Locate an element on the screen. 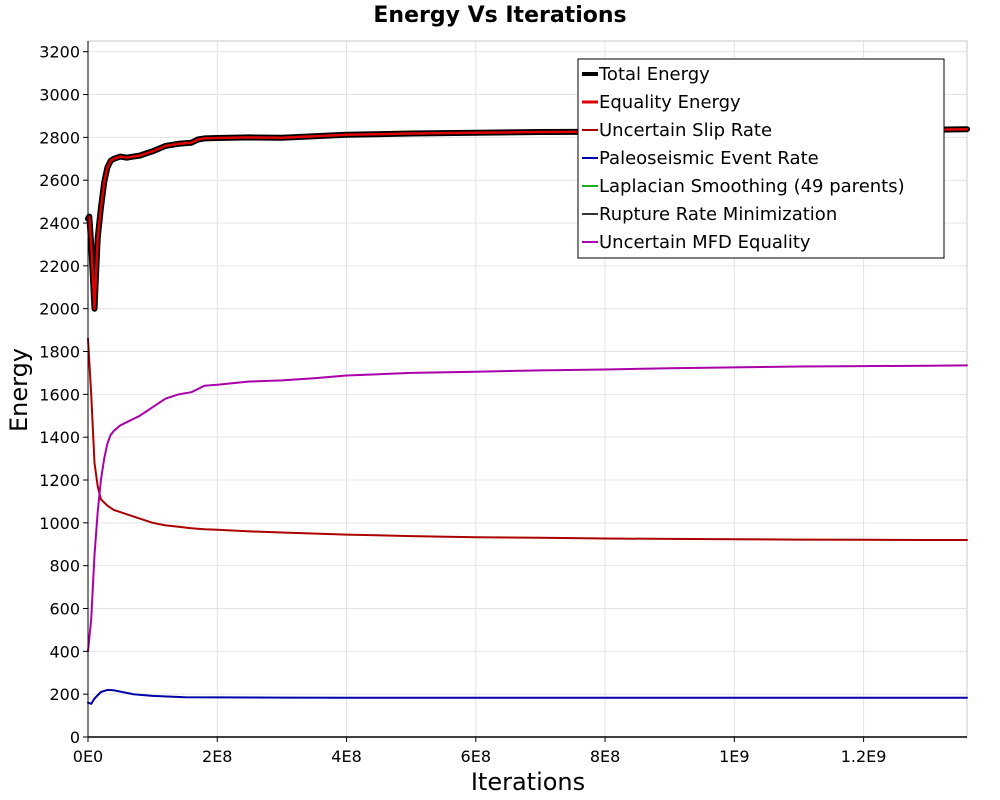 The height and width of the screenshot is (800, 1000). y-tick-label-12: 2400 is located at coordinates (59, 223).